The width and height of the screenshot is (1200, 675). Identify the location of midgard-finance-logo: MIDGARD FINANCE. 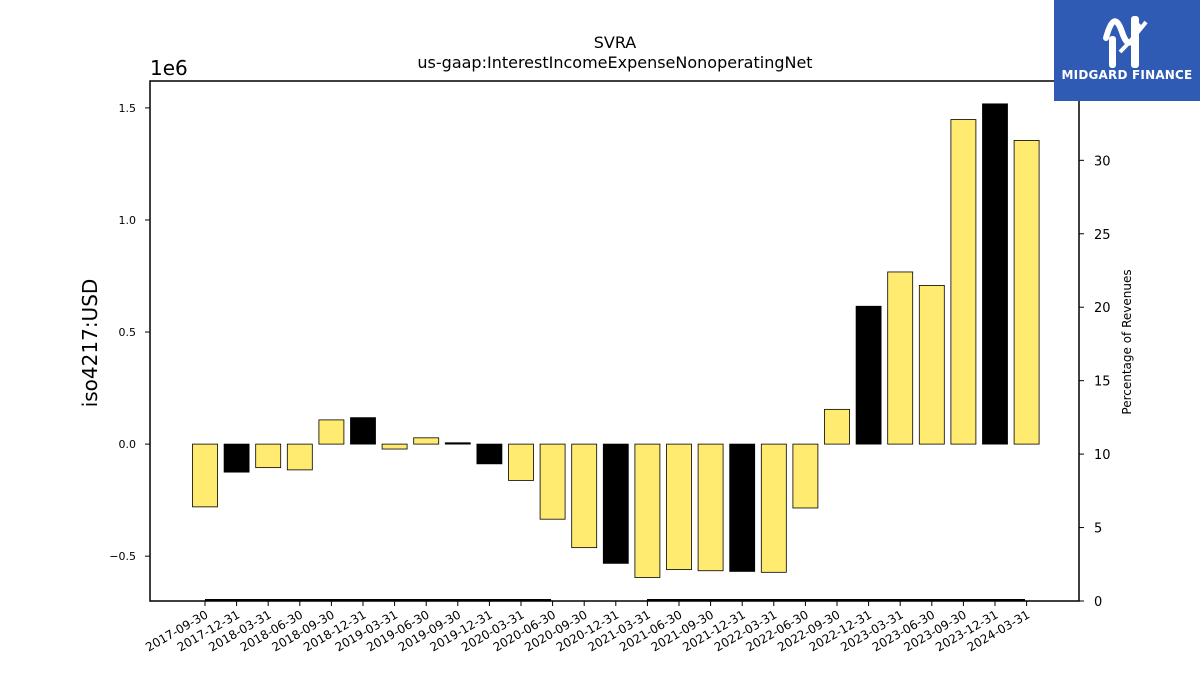
(1127, 50).